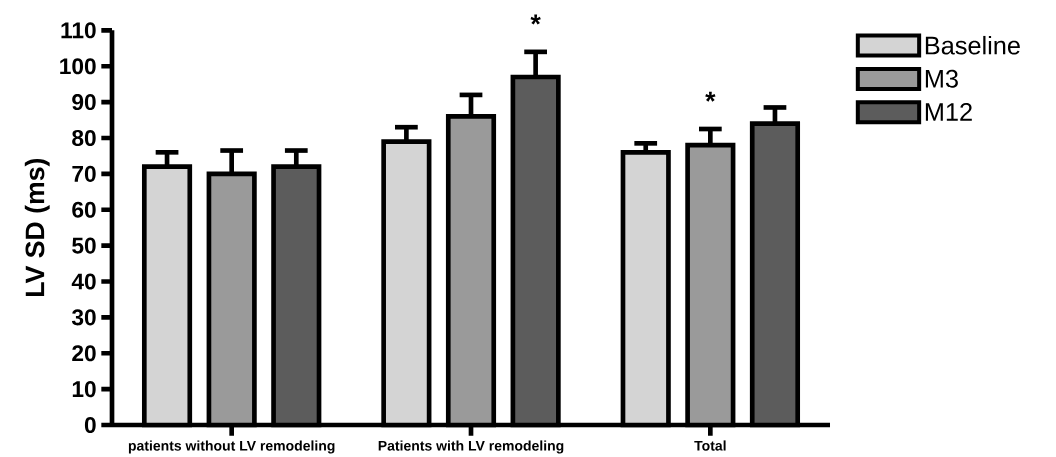 This screenshot has height=457, width=1056. Describe the element at coordinates (84, 209) in the screenshot. I see `y-tick-label: 60` at that location.